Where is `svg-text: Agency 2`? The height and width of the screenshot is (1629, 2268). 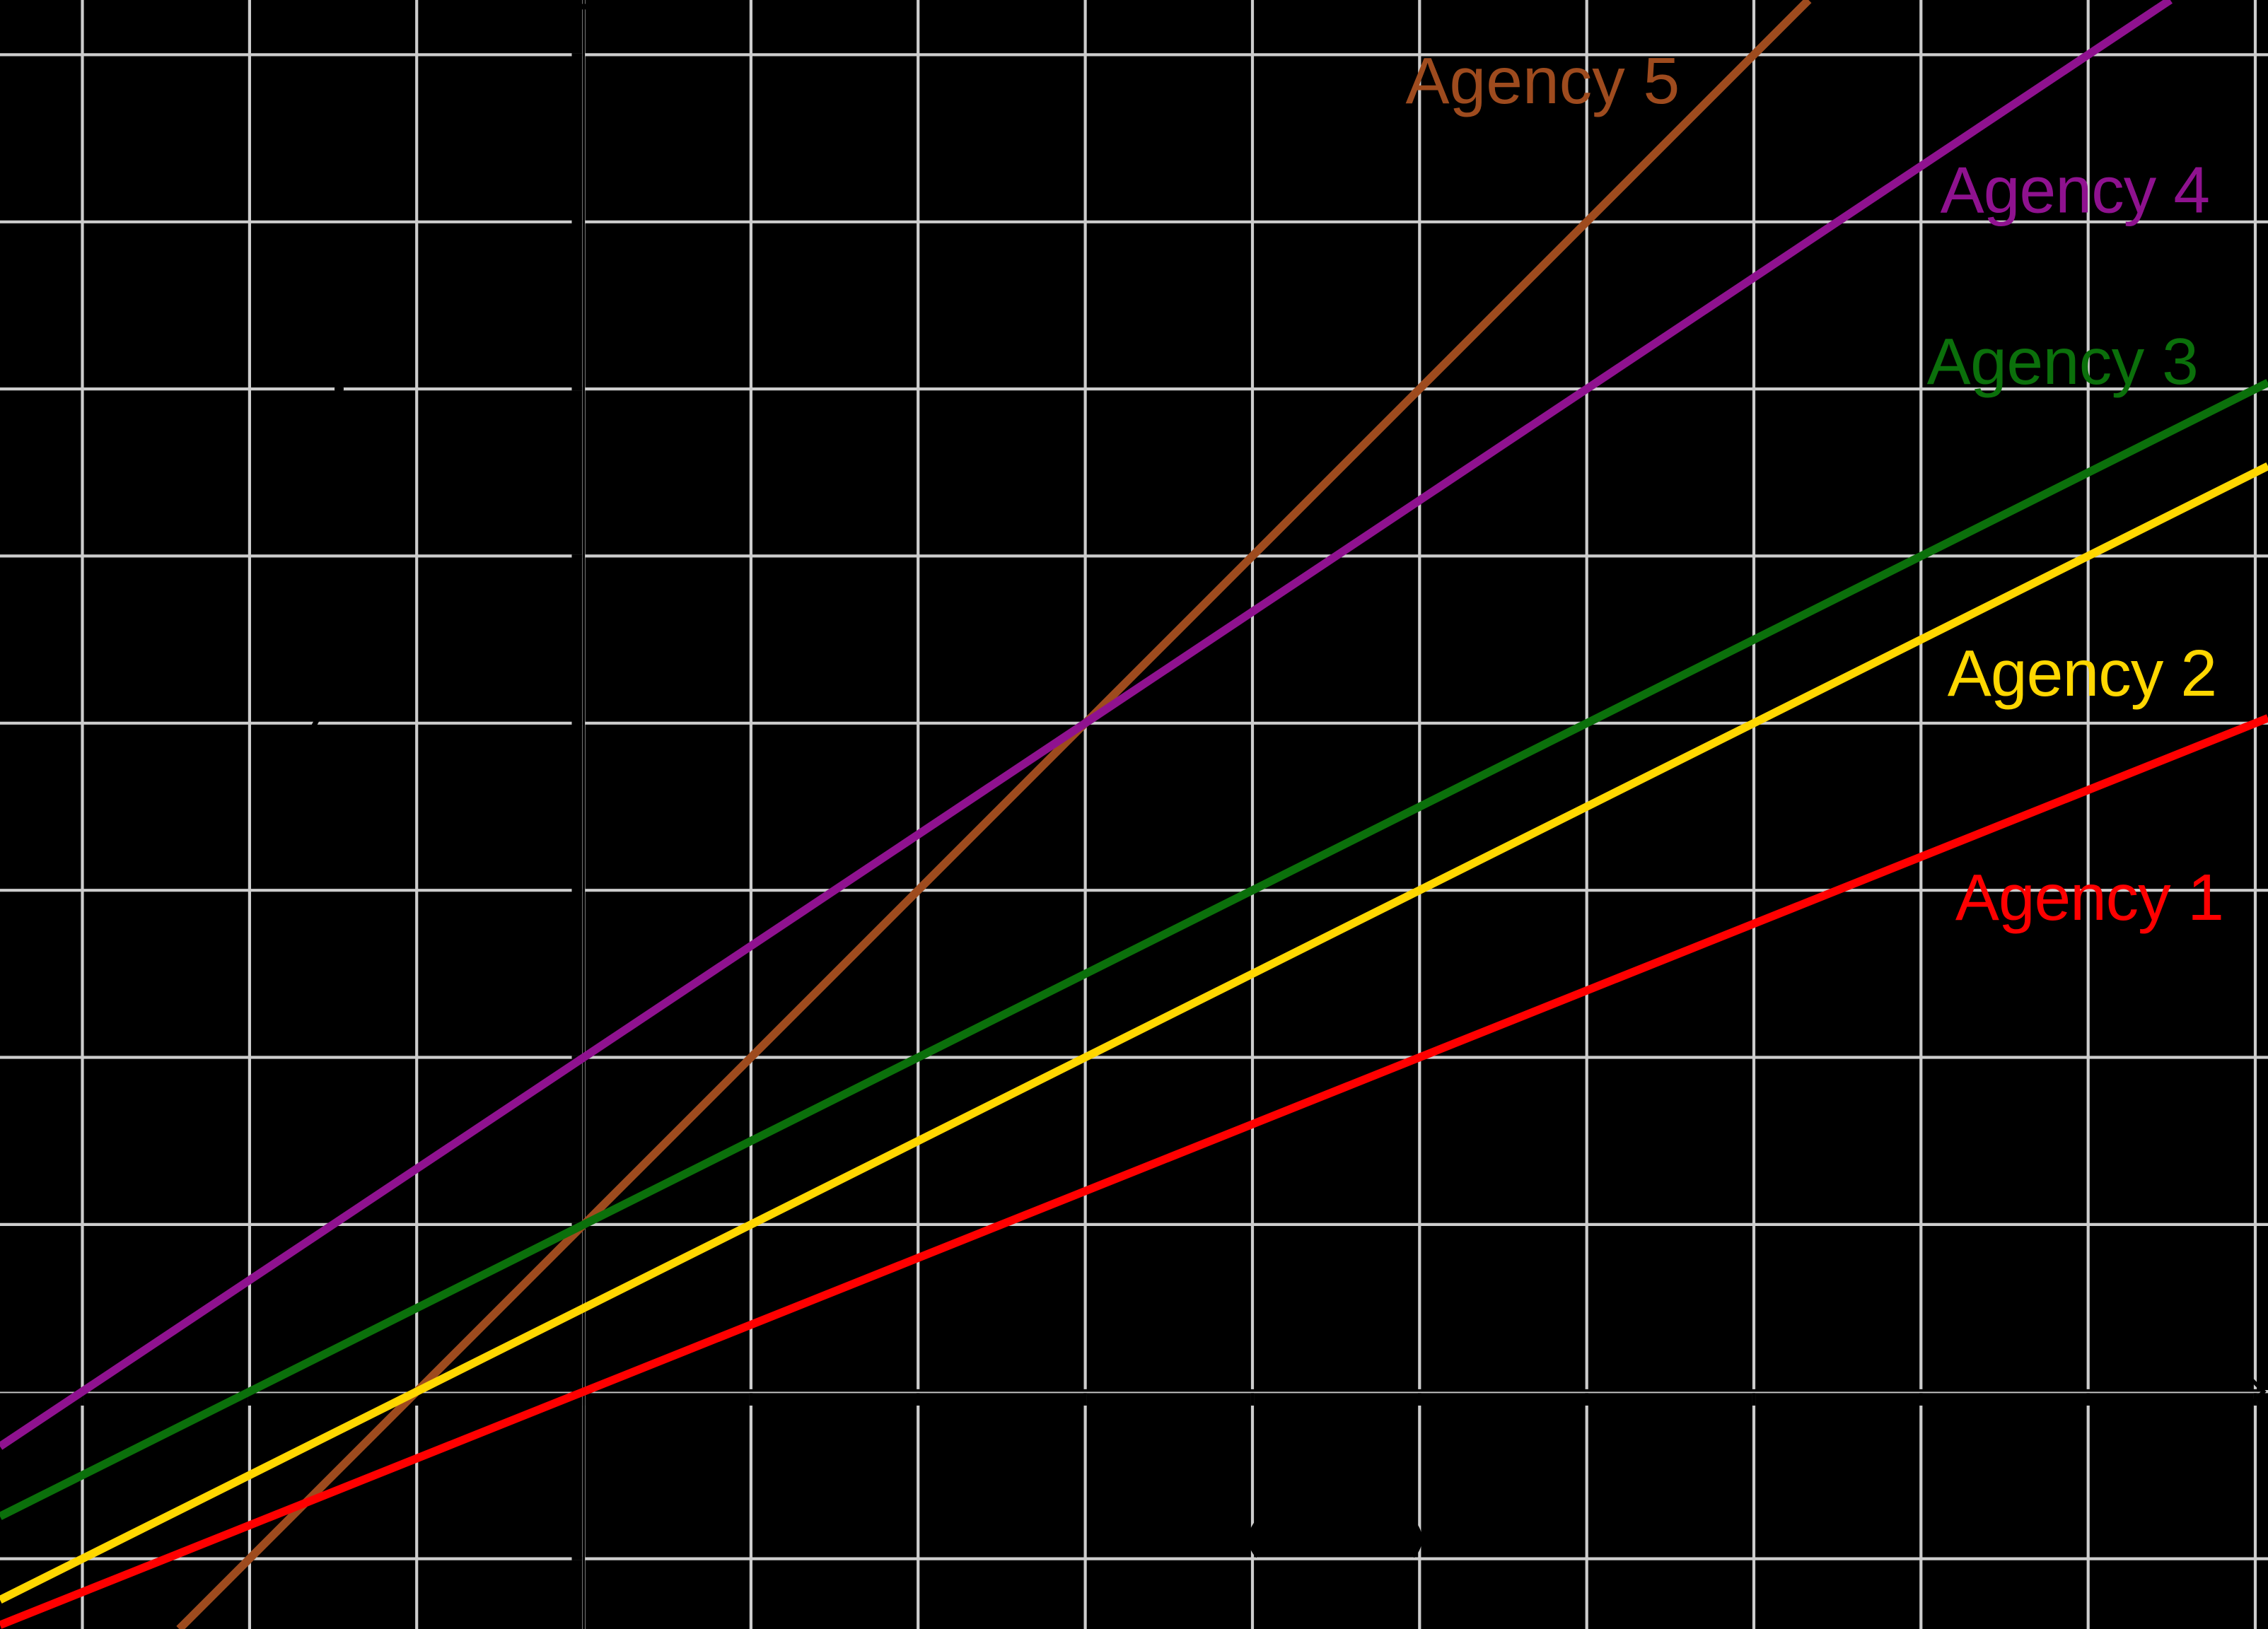
svg-text: Agency 2 is located at coordinates (2082, 673).